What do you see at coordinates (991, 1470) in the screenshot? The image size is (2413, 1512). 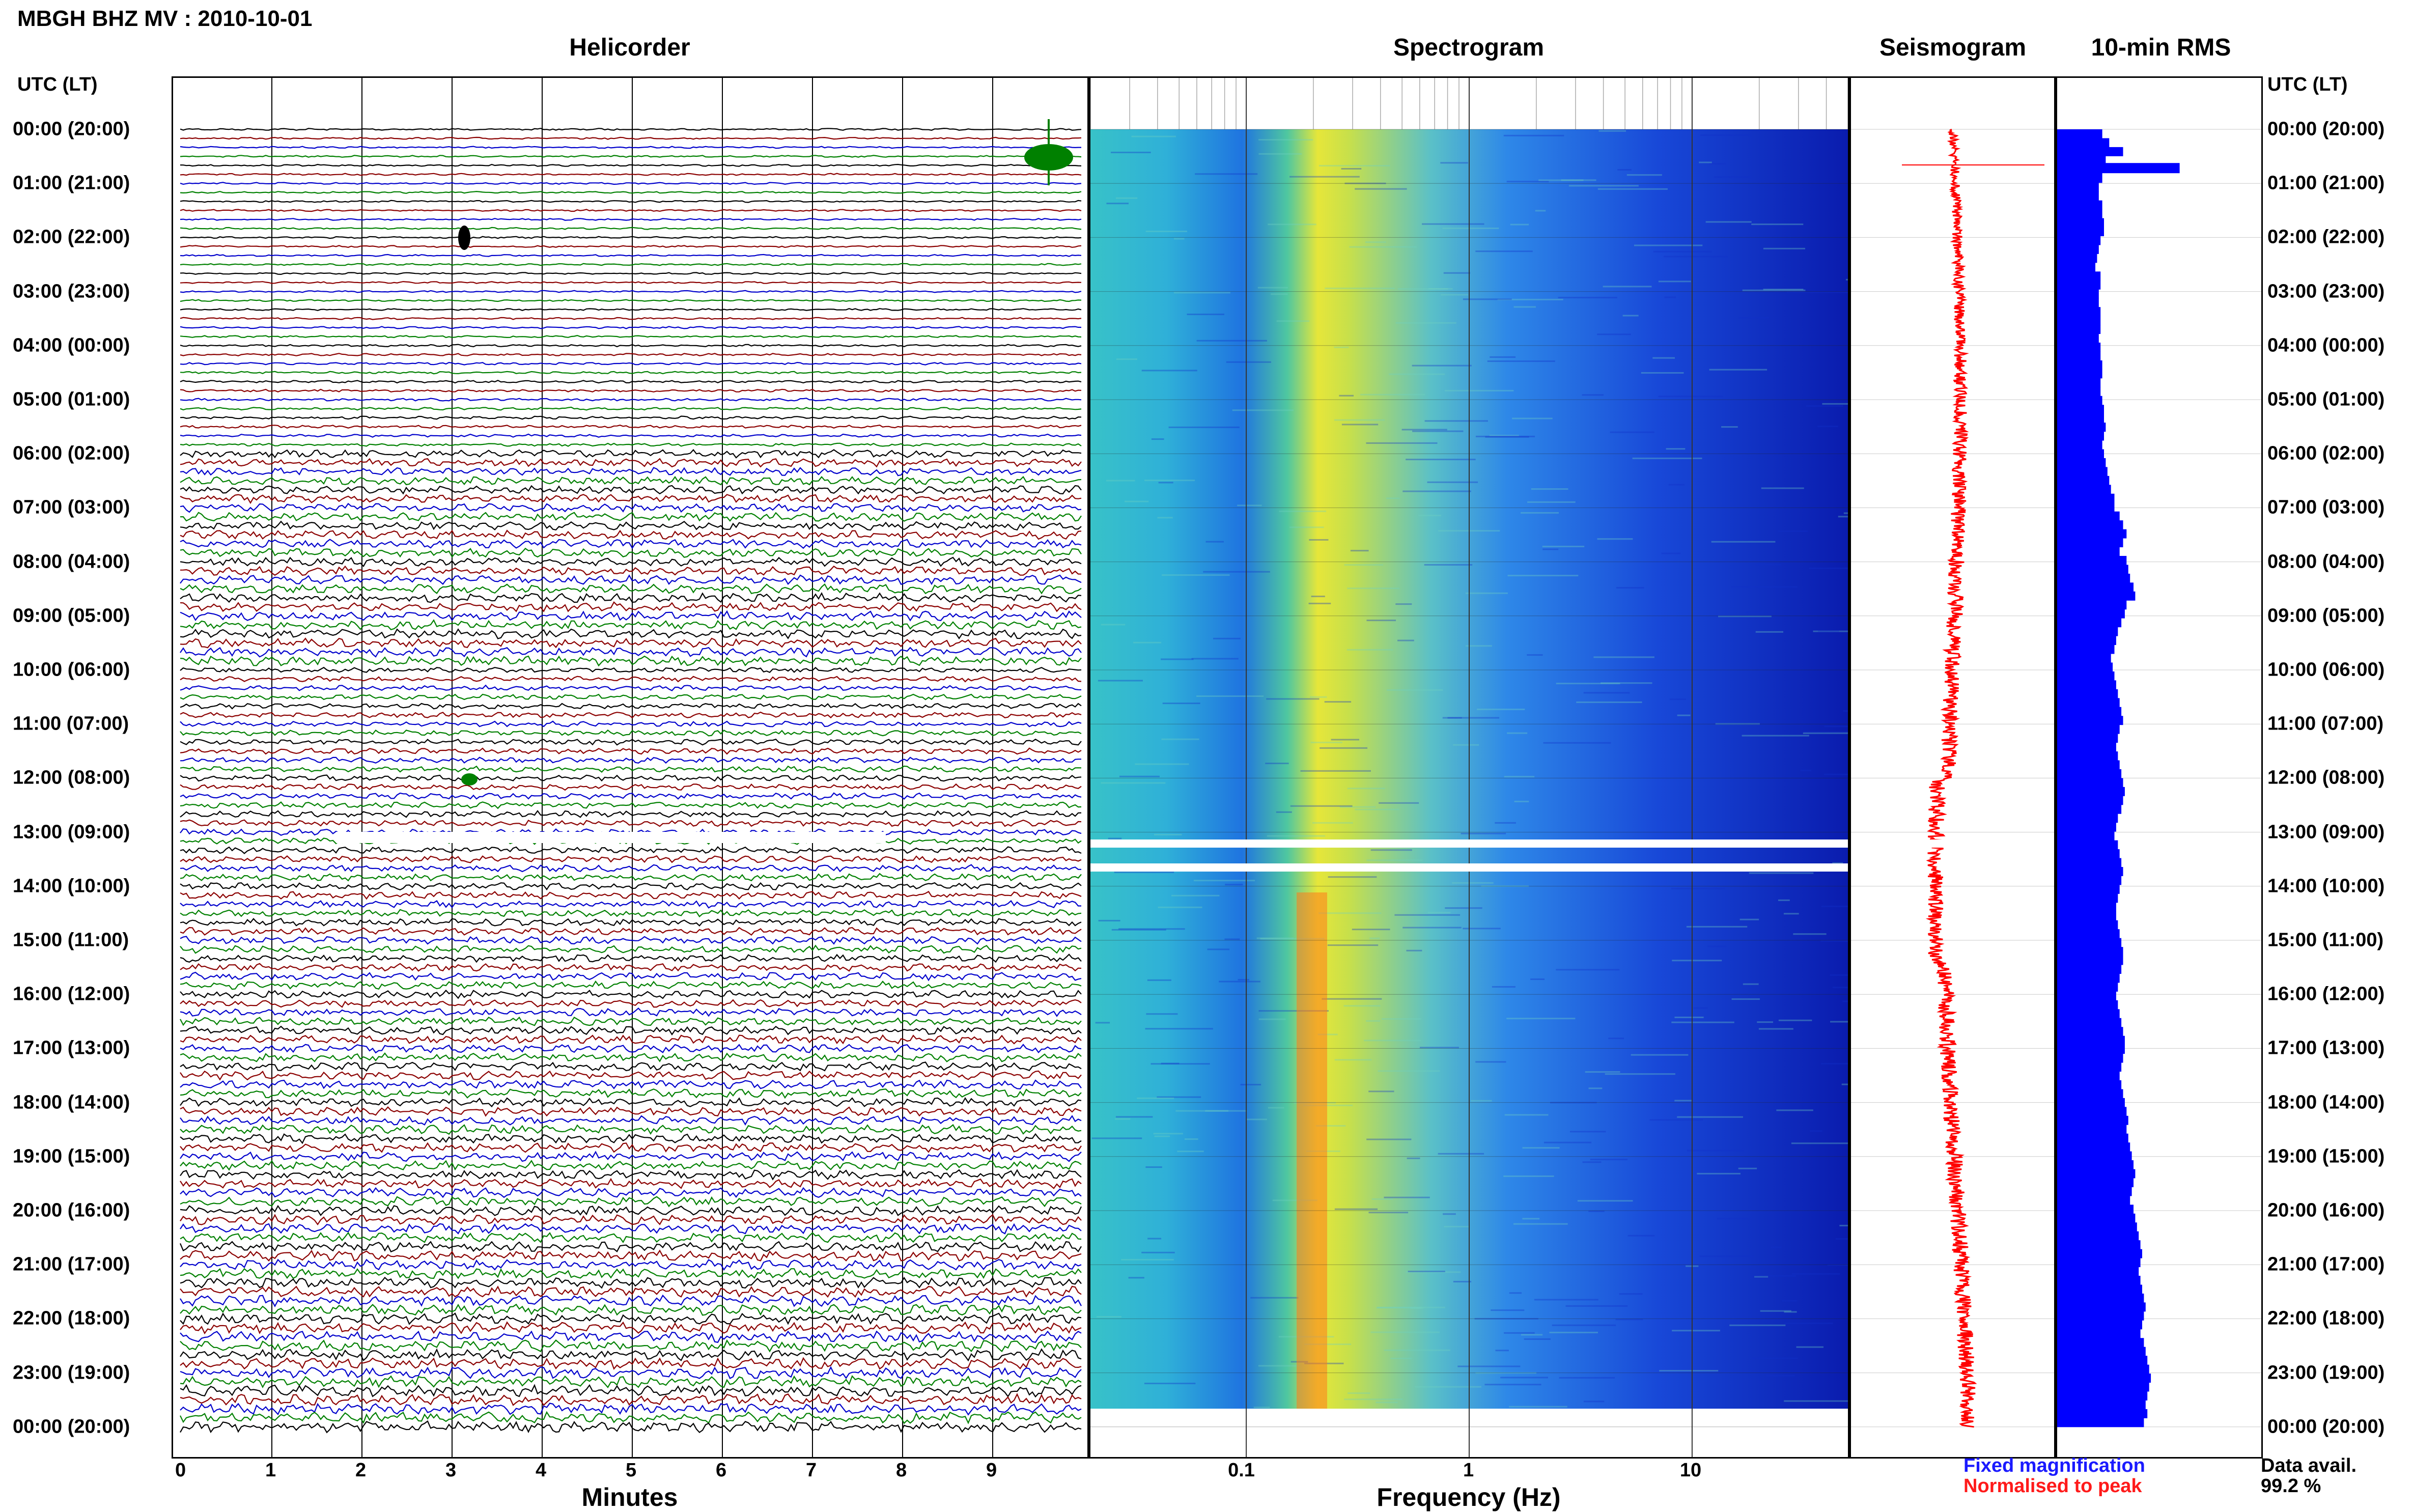 I see `minute-tick-label: 9` at bounding box center [991, 1470].